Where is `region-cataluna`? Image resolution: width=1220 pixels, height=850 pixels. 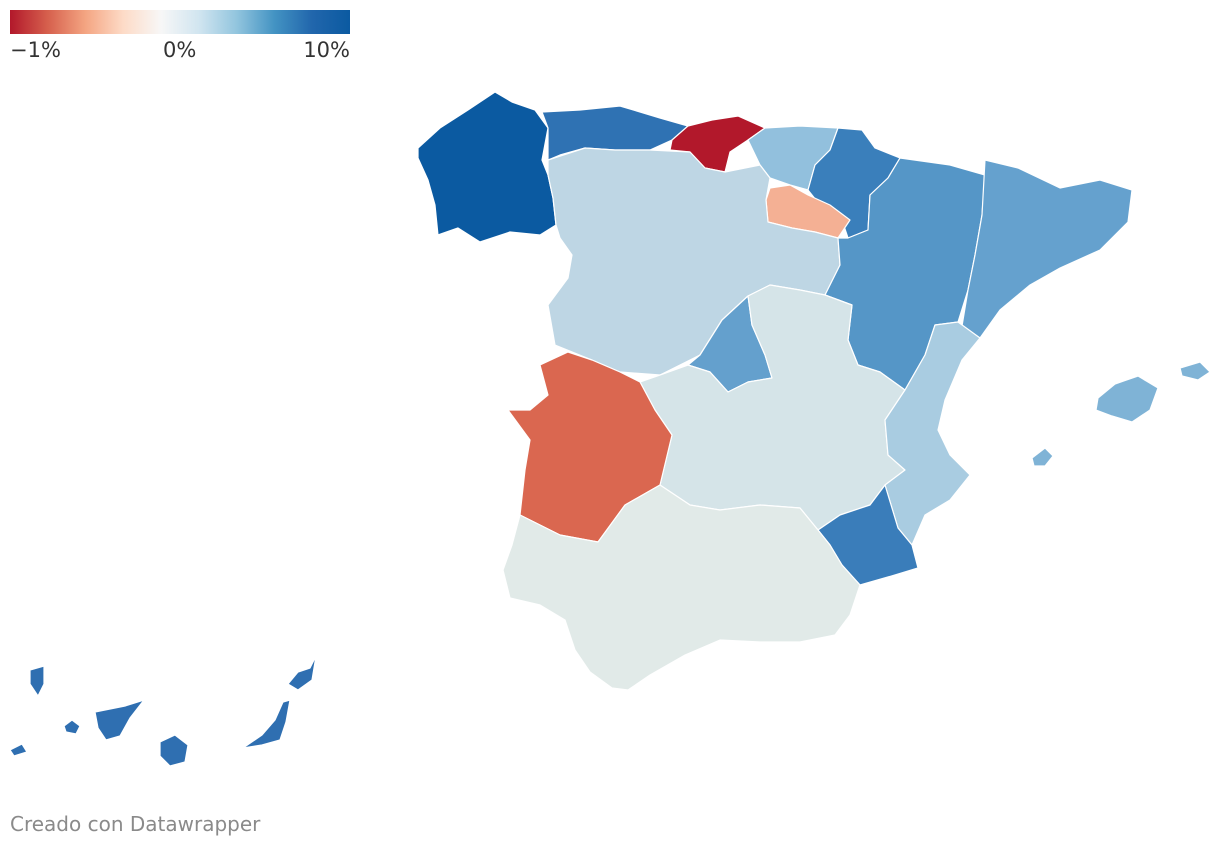
region-cataluna is located at coordinates (1047, 249).